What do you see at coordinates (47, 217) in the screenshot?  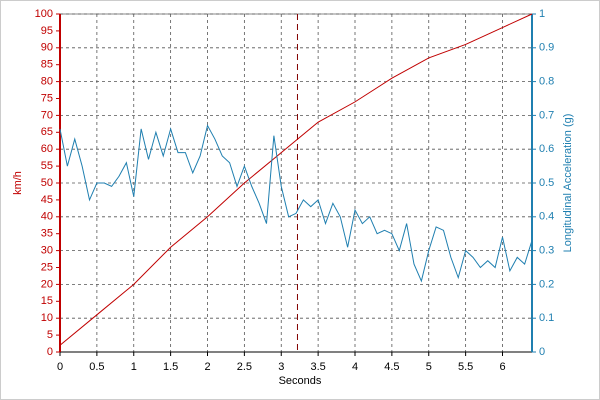 I see `y-tick-label: 40` at bounding box center [47, 217].